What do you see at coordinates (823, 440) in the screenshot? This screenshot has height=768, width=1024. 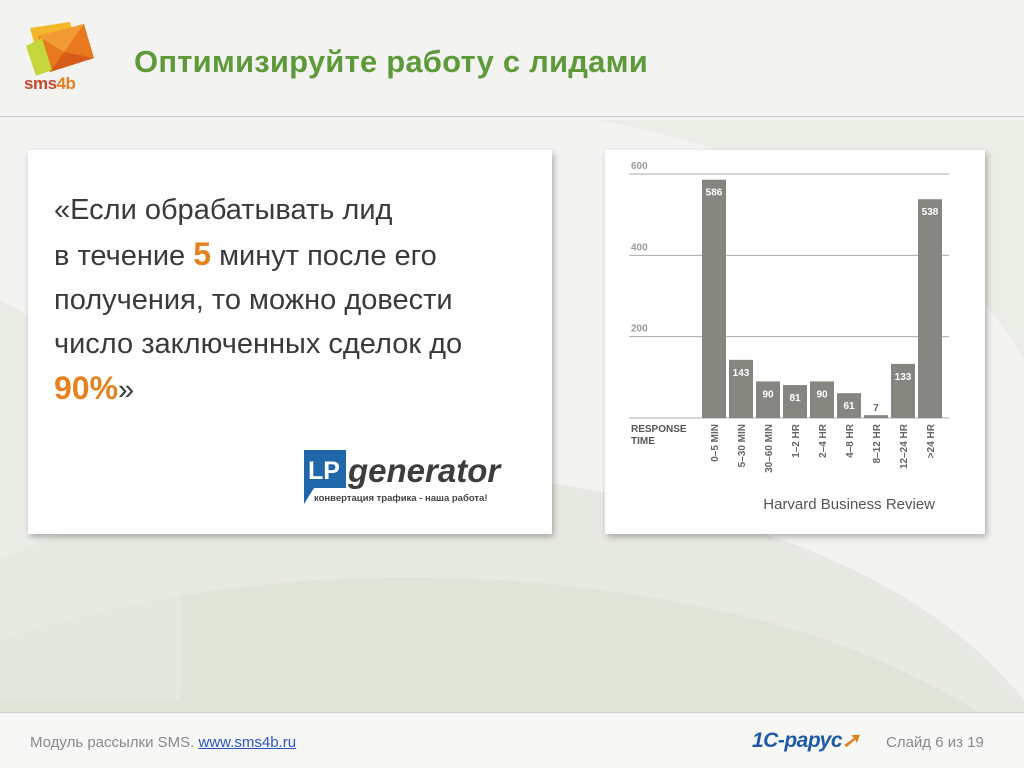 I see `x-tick-label: 2–4 HR` at bounding box center [823, 440].